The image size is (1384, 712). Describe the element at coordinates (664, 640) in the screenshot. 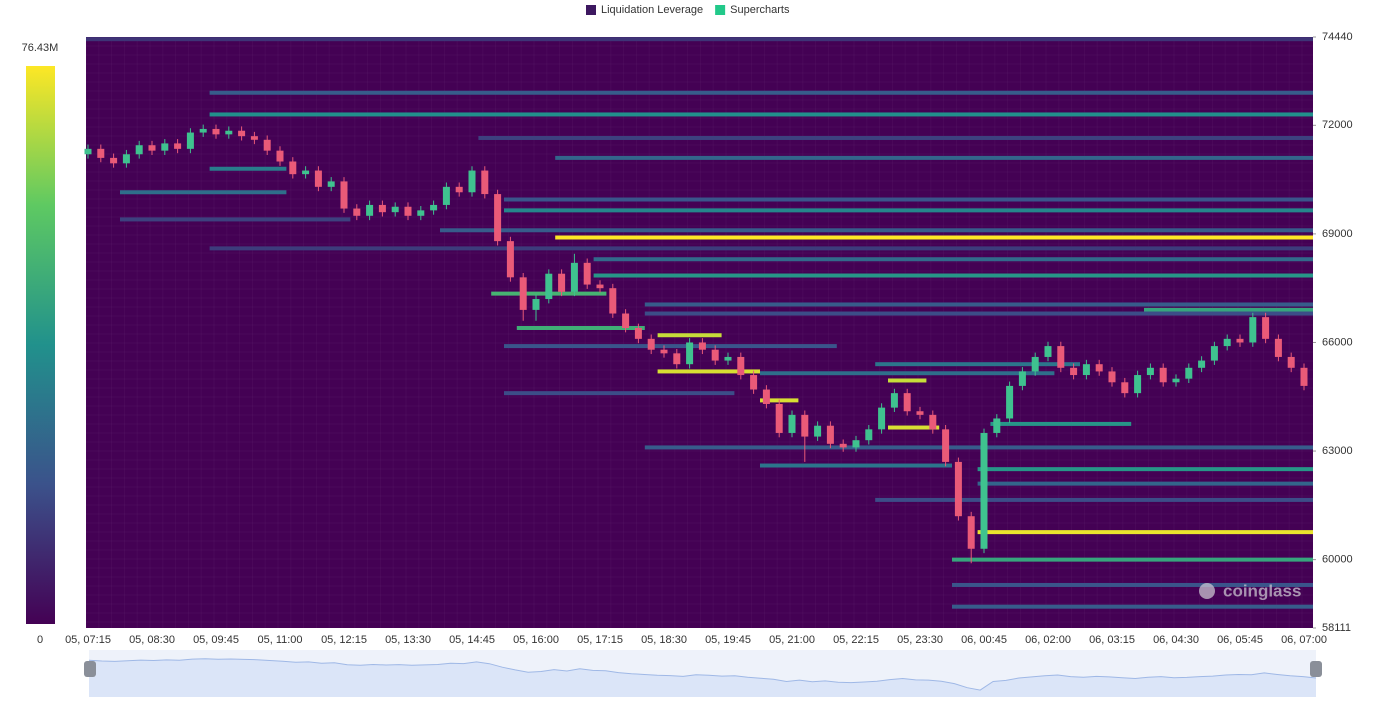

I see `x-tick-label: 05, 18:30` at that location.